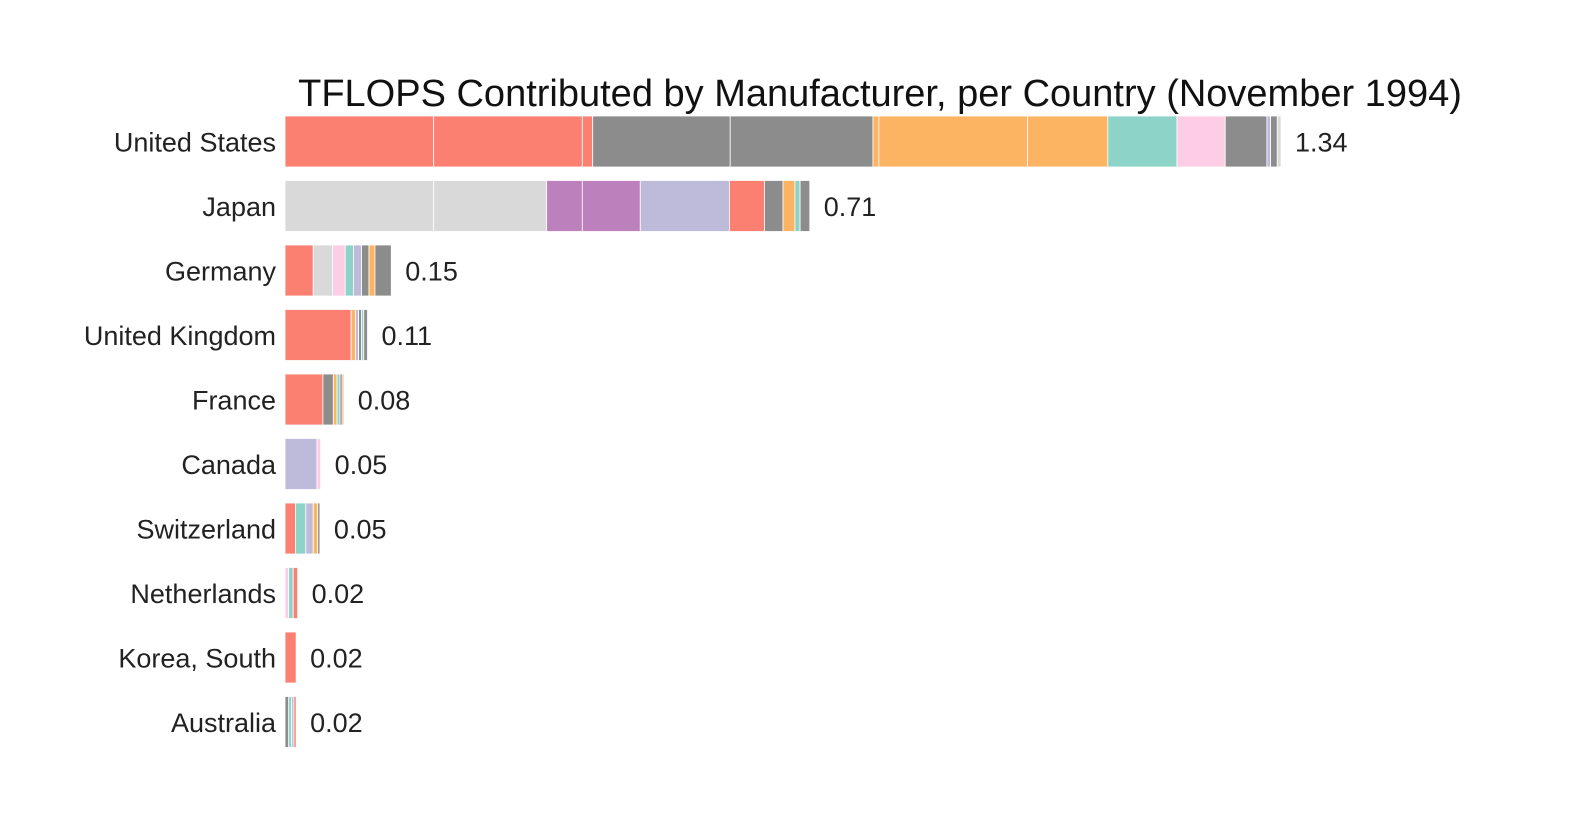 Image resolution: width=1571 pixels, height=837 pixels. Describe the element at coordinates (431, 272) in the screenshot. I see `total-label-germany: 0.15` at that location.